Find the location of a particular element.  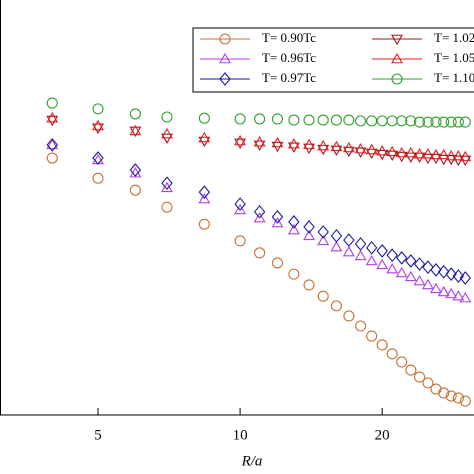

x-tick-label: 20 is located at coordinates (382, 435).